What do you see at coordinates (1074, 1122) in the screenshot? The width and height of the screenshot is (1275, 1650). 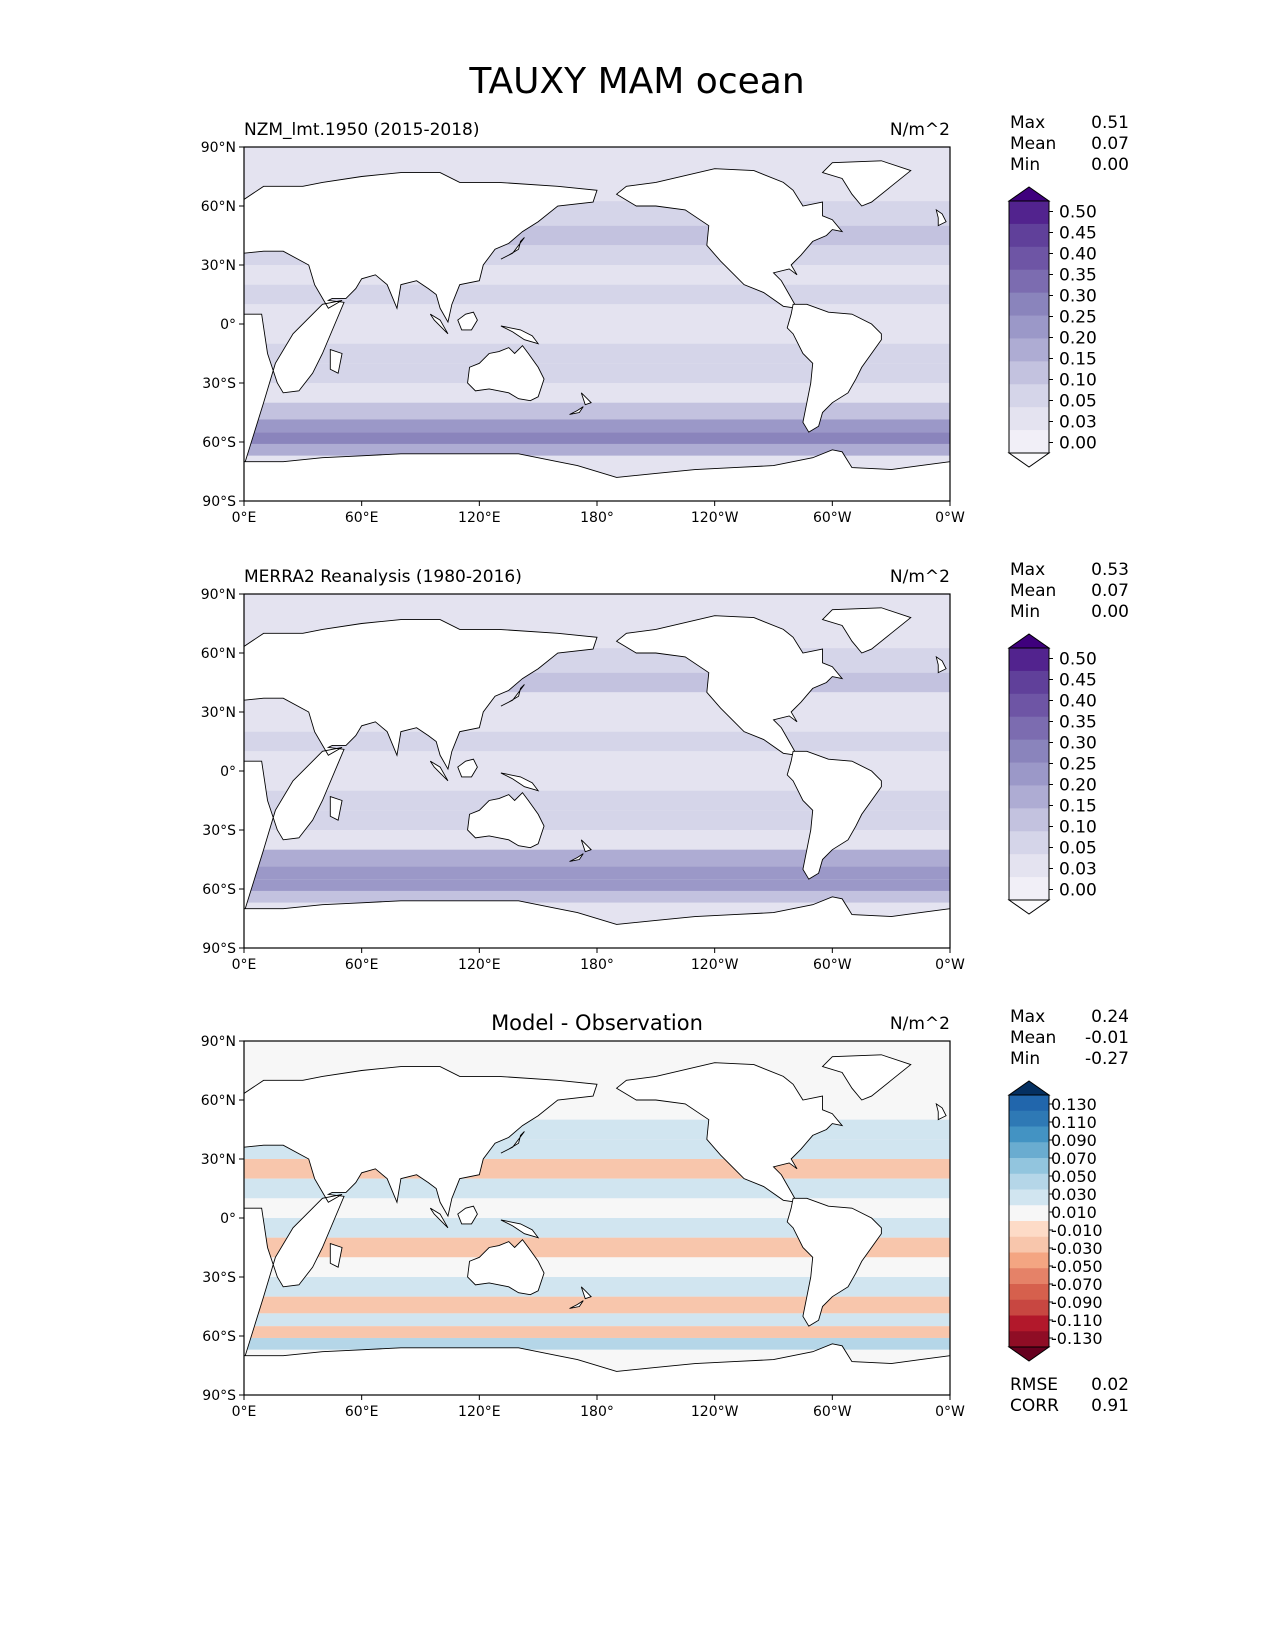 I see `colorbar-label: 0.110` at bounding box center [1074, 1122].